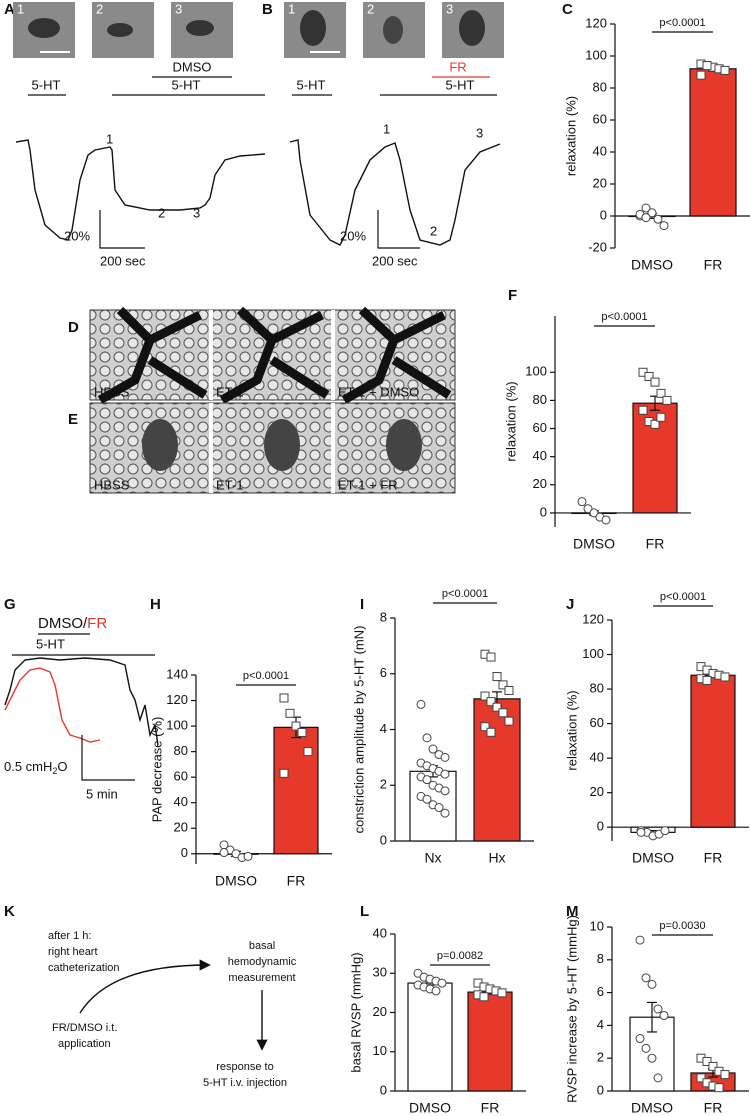 The image size is (750, 1116). What do you see at coordinates (229, 484) in the screenshot?
I see `image-label: ET-1` at bounding box center [229, 484].